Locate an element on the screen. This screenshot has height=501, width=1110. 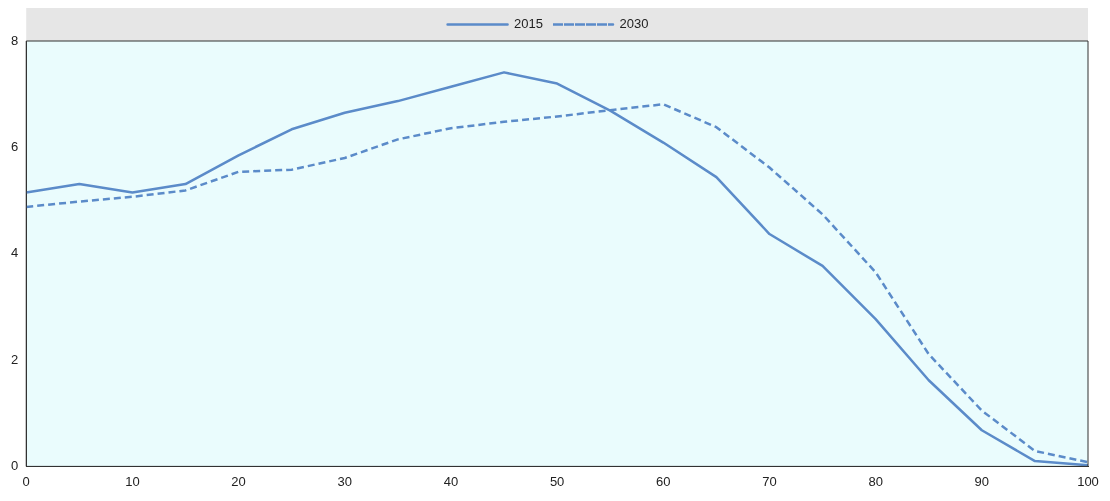
legend-label: 2015 is located at coordinates (528, 24).